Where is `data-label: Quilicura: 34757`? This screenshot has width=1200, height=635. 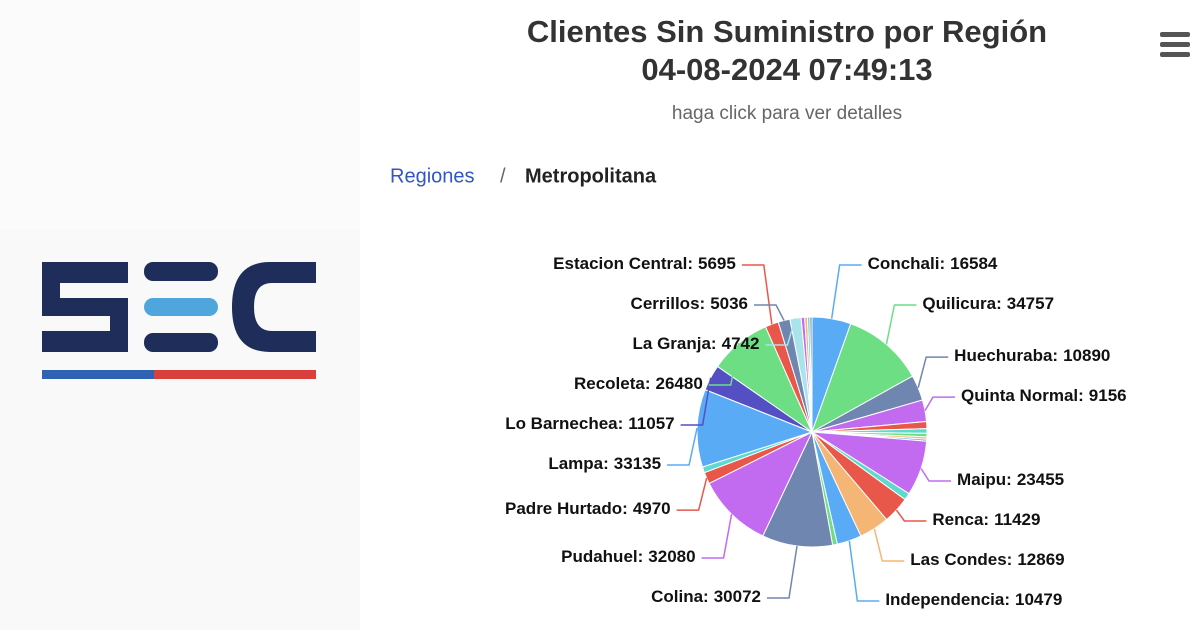
data-label: Quilicura: 34757 is located at coordinates (988, 303).